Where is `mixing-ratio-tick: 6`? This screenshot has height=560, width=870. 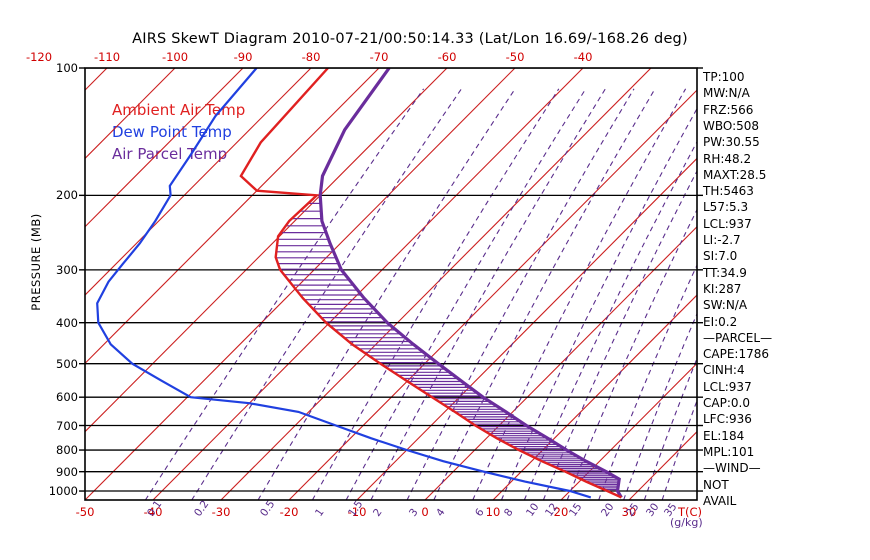 mixing-ratio-tick: 6 is located at coordinates (479, 512).